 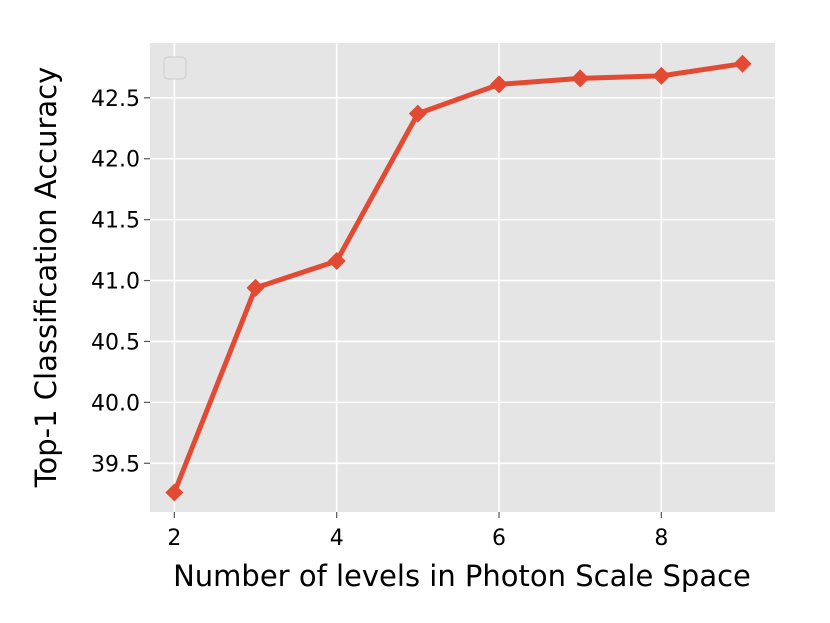 I want to click on x-tick-label: 8, so click(x=661, y=538).